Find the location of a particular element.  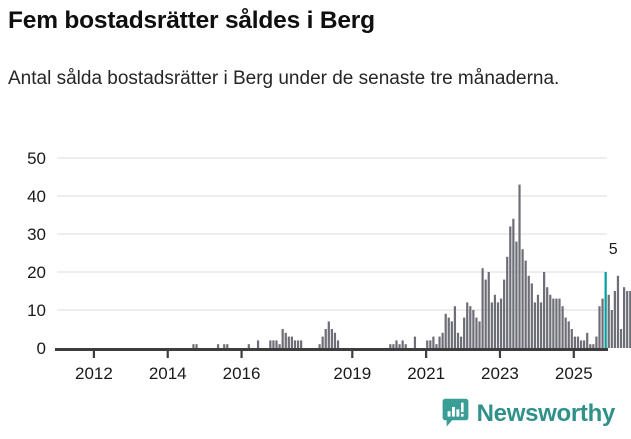

x-axis-tick-label: 2021 is located at coordinates (426, 373).